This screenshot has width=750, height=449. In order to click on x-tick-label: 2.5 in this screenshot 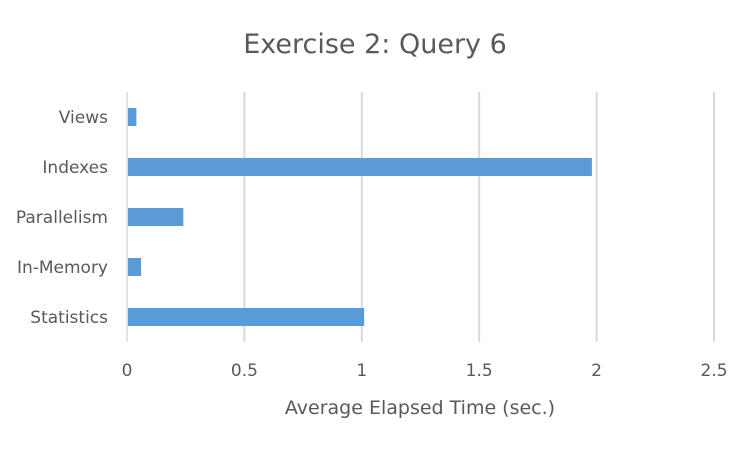, I will do `click(713, 371)`.